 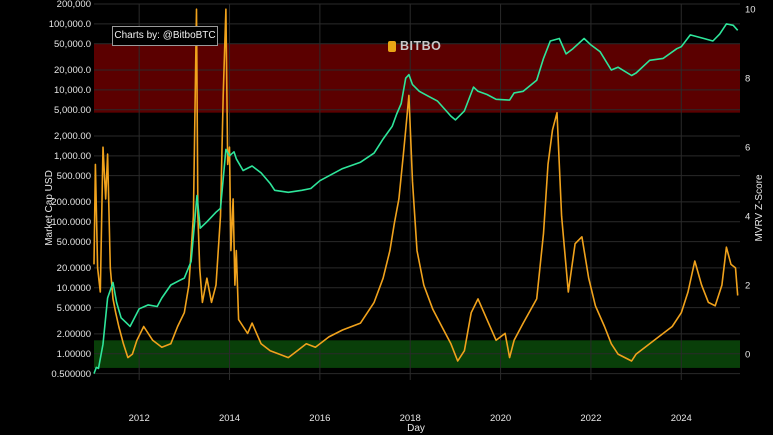 I want to click on left-tick-label: 2,000.00, so click(x=72, y=136).